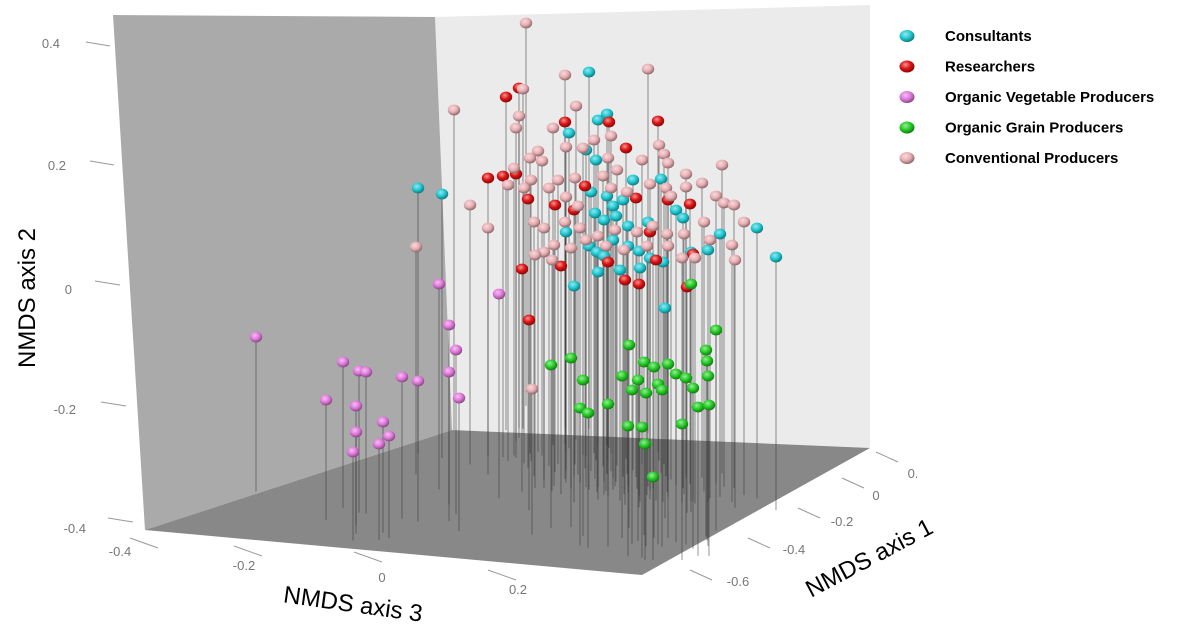 The width and height of the screenshot is (1200, 631). I want to click on legend-label: Consultants, so click(988, 36).